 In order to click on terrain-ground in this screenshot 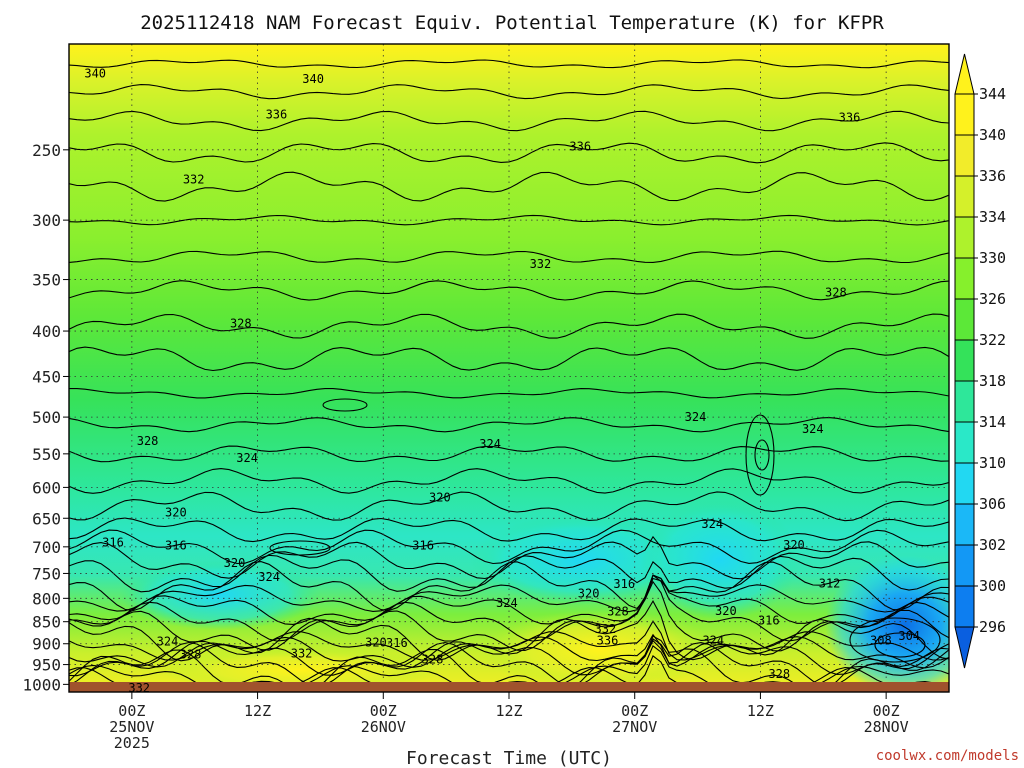, I will do `click(509, 687)`.